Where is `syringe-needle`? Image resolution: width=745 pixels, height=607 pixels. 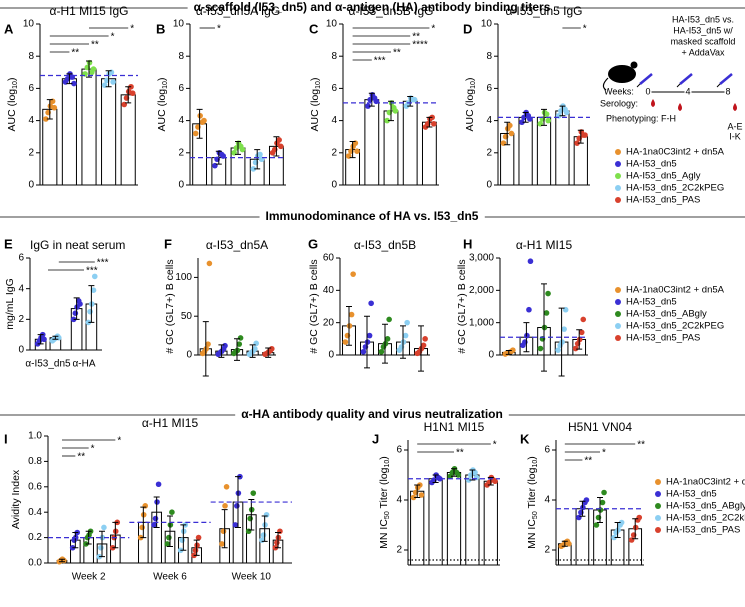 syringe-needle is located at coordinates (638, 85).